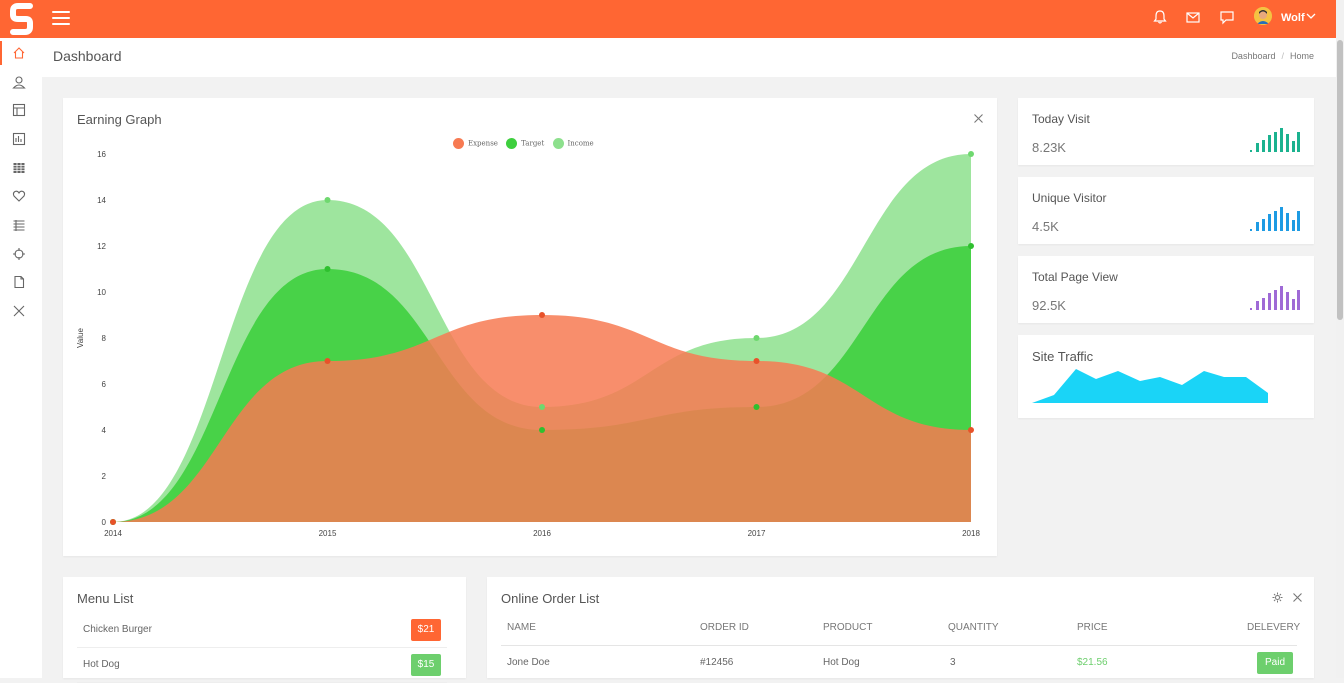  I want to click on cell-product: Hot Dog, so click(841, 662).